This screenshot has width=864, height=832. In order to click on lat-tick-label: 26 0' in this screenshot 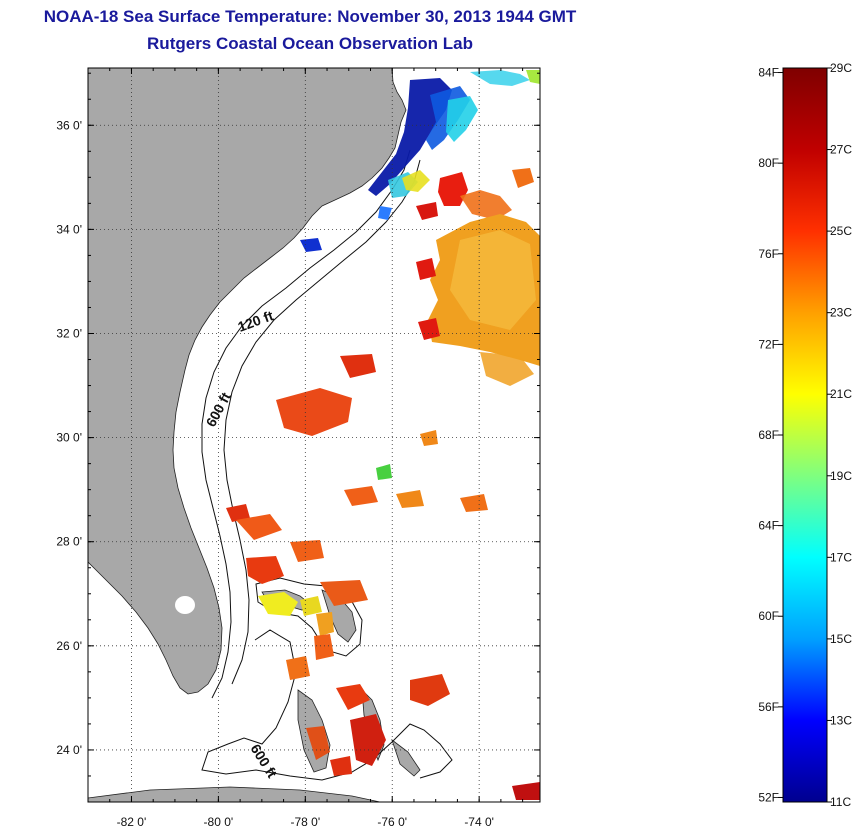, I will do `click(69, 646)`.